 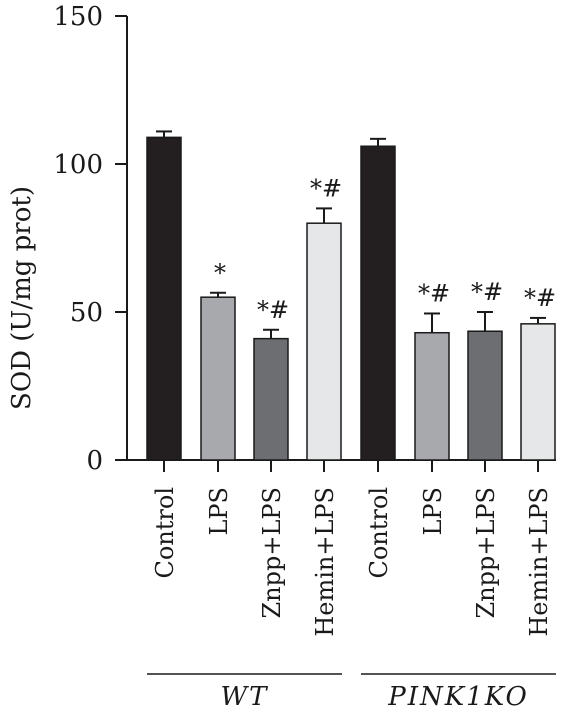 What do you see at coordinates (220, 273) in the screenshot?
I see `significance-label: *` at bounding box center [220, 273].